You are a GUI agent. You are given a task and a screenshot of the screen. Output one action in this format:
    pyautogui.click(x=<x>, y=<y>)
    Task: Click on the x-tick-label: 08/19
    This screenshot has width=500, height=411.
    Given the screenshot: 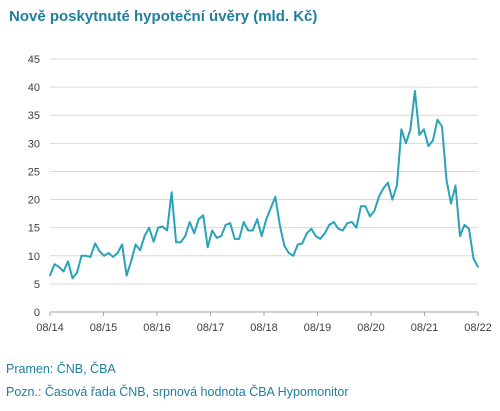 What is the action you would take?
    pyautogui.click(x=318, y=328)
    